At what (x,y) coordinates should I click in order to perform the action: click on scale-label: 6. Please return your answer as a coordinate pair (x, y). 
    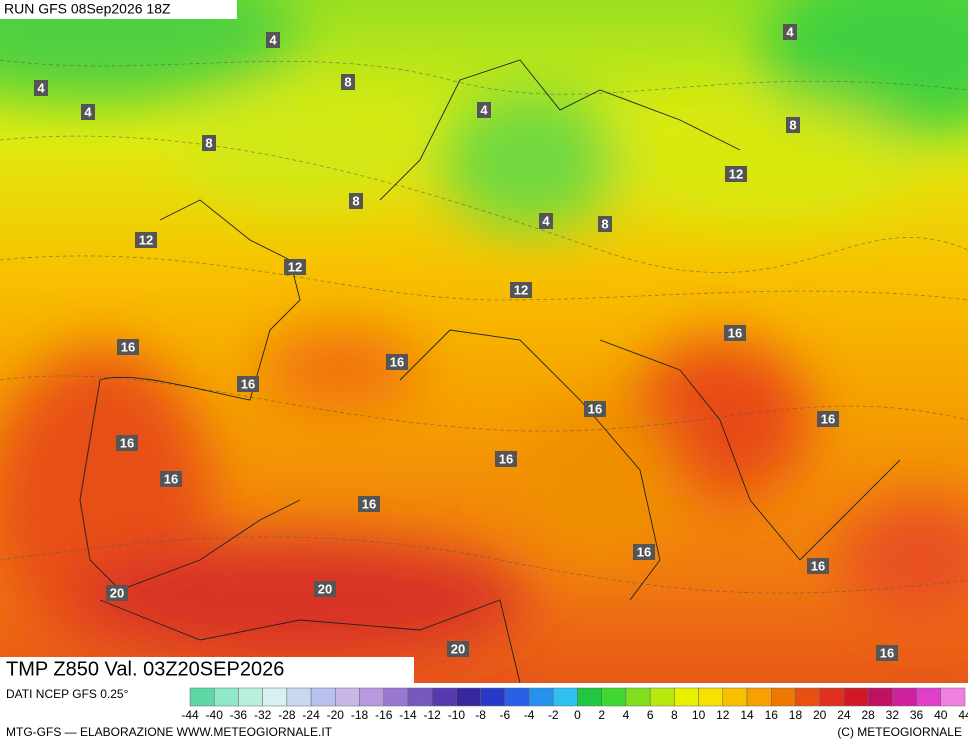
    Looking at the image, I should click on (650, 715).